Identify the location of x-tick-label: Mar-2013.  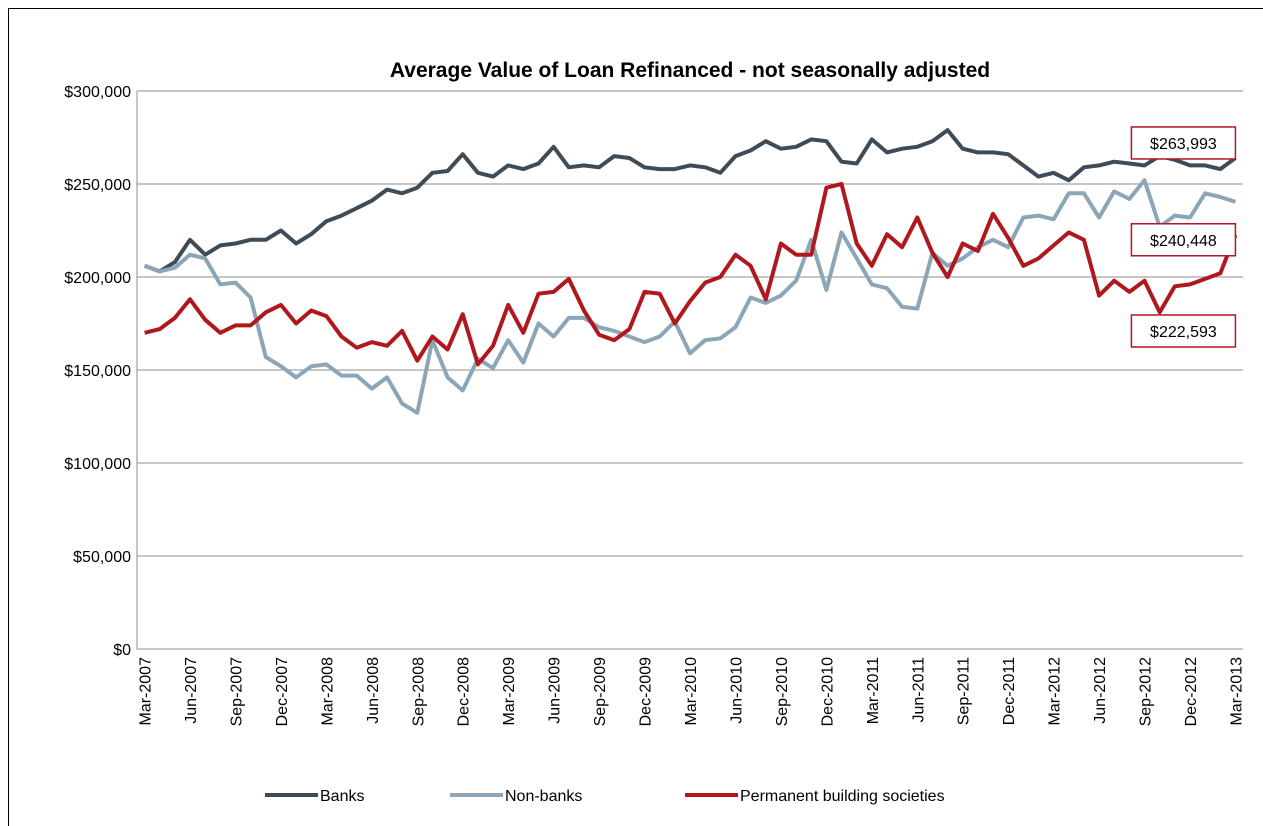
(1236, 691).